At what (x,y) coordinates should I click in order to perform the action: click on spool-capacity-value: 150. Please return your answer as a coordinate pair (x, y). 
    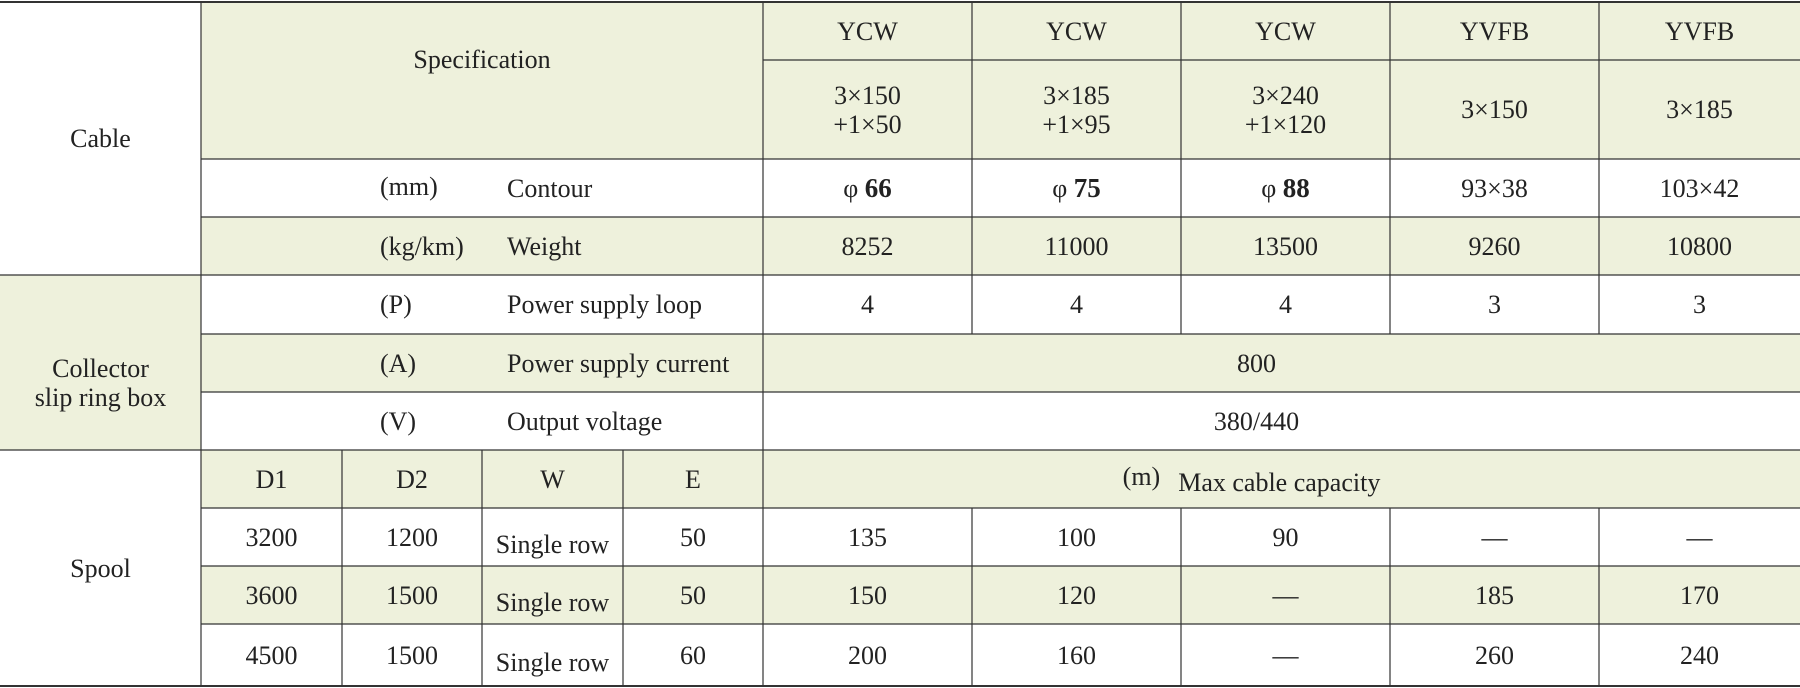
    Looking at the image, I should click on (867, 595).